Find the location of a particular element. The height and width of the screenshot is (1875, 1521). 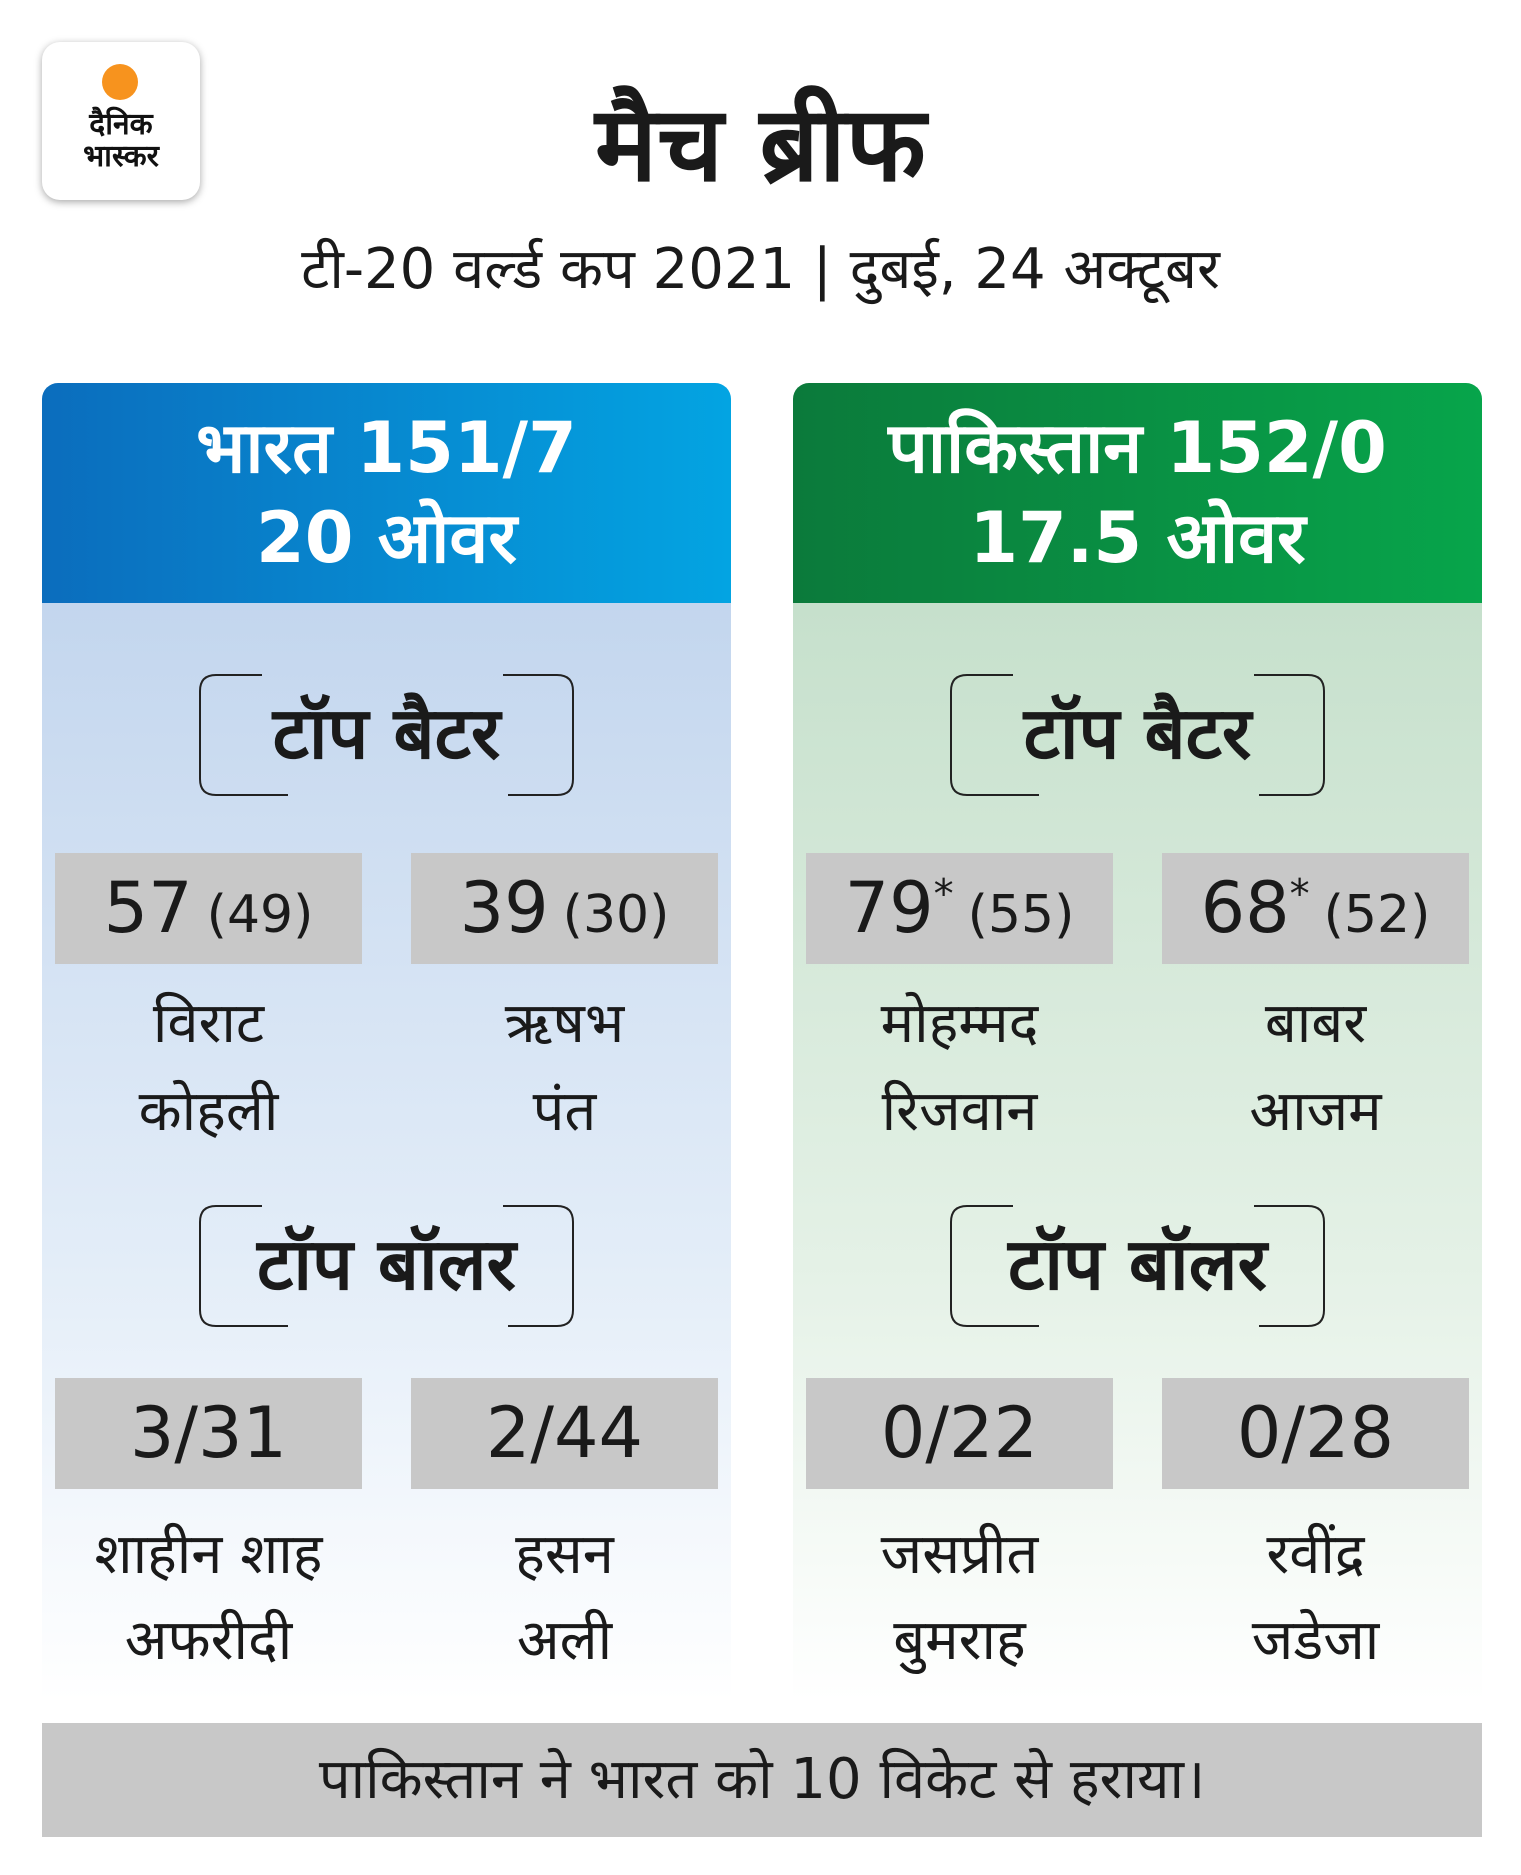

logo: दैनिक भास्कर is located at coordinates (121, 121).